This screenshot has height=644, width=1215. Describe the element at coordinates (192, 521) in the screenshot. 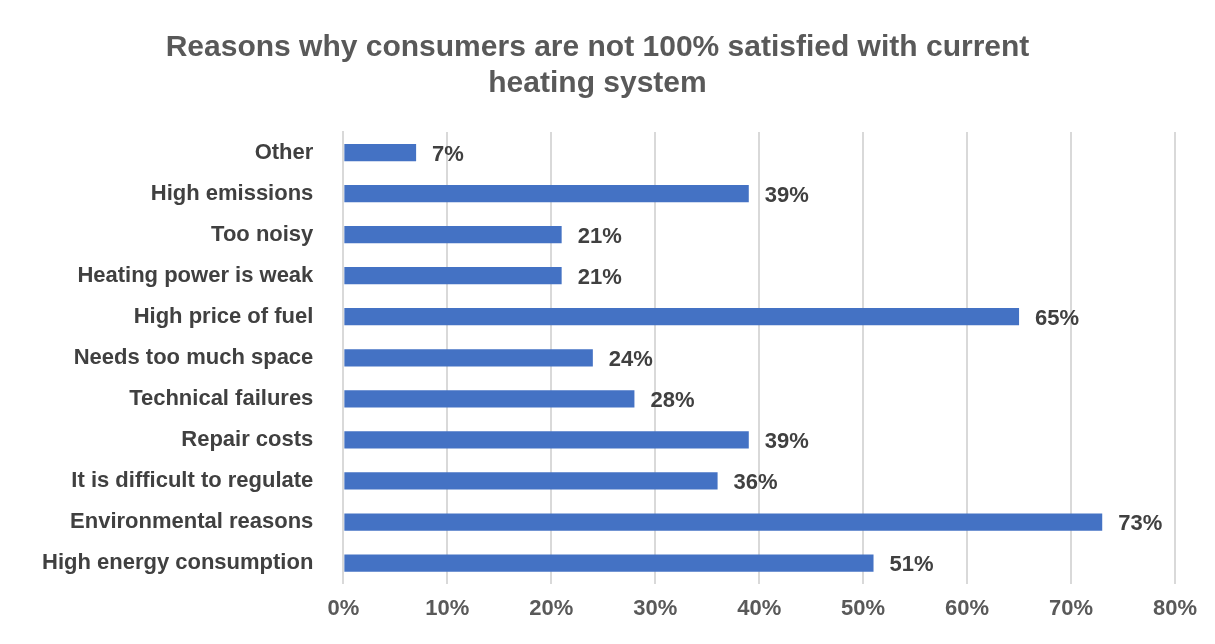

I see `y-tick-label: Environmental reasons` at that location.